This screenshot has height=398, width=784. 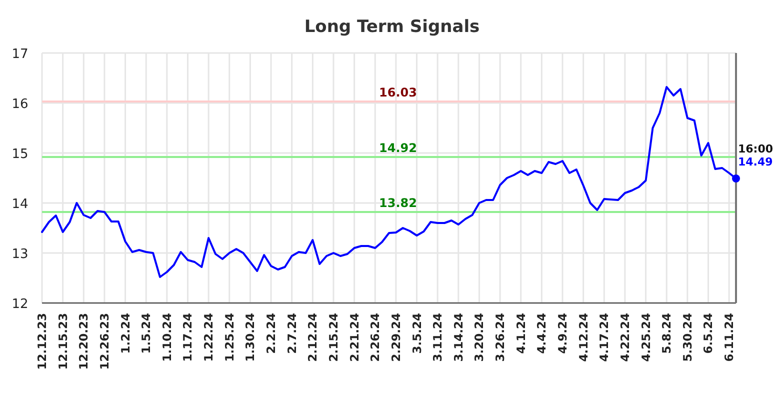 What do you see at coordinates (271, 333) in the screenshot?
I see `x-tick-label: 2.2.24` at bounding box center [271, 333].